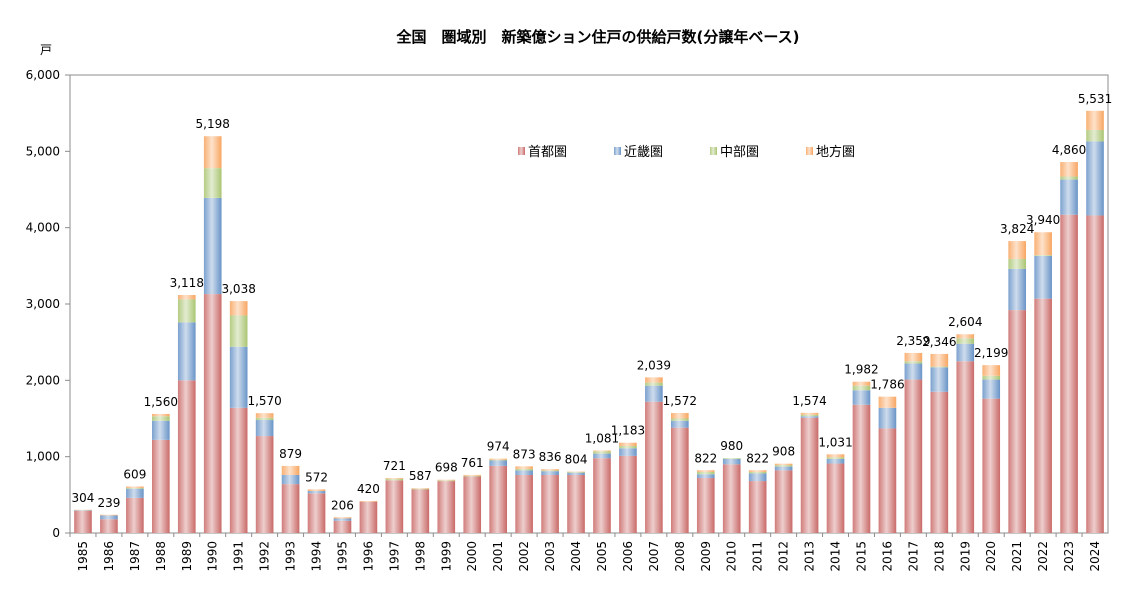 The width and height of the screenshot is (1133, 608). I want to click on x-tick-label: 2014, so click(836, 556).